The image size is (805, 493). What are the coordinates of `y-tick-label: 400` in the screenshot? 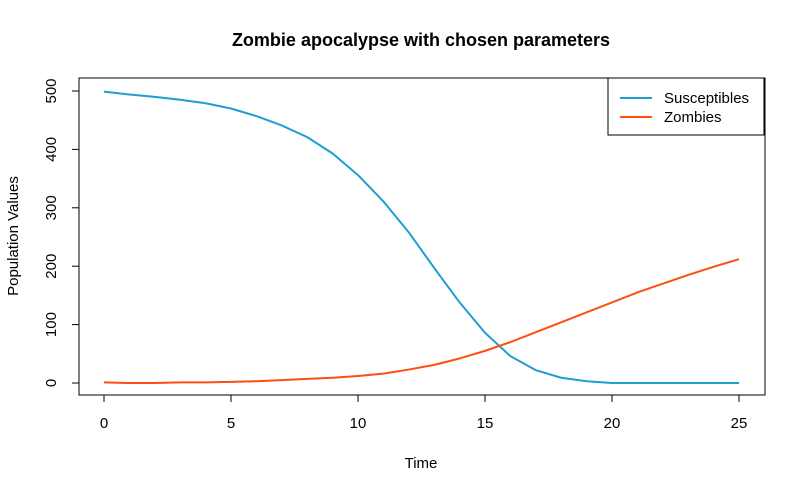 It's located at (51, 149).